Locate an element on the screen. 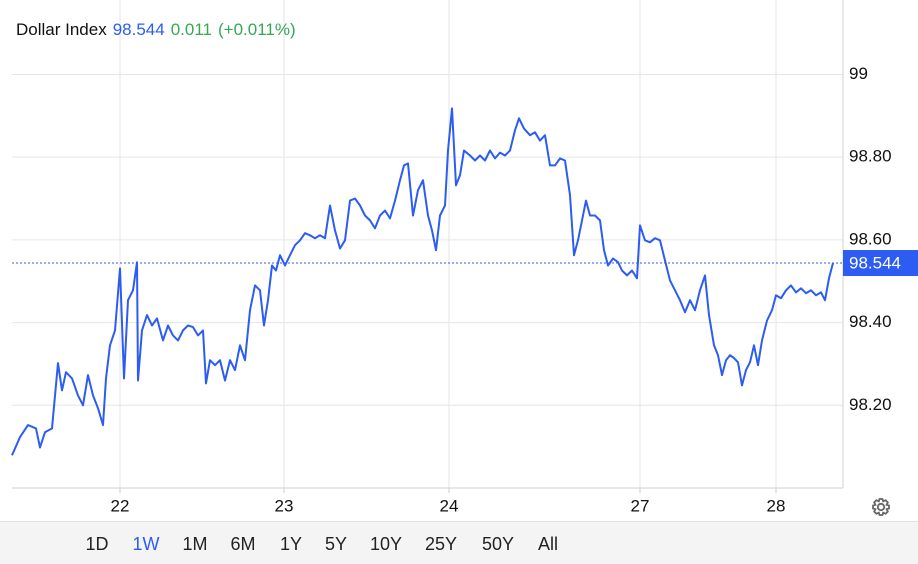 The width and height of the screenshot is (918, 564). quote-change: 0.011 is located at coordinates (191, 29).